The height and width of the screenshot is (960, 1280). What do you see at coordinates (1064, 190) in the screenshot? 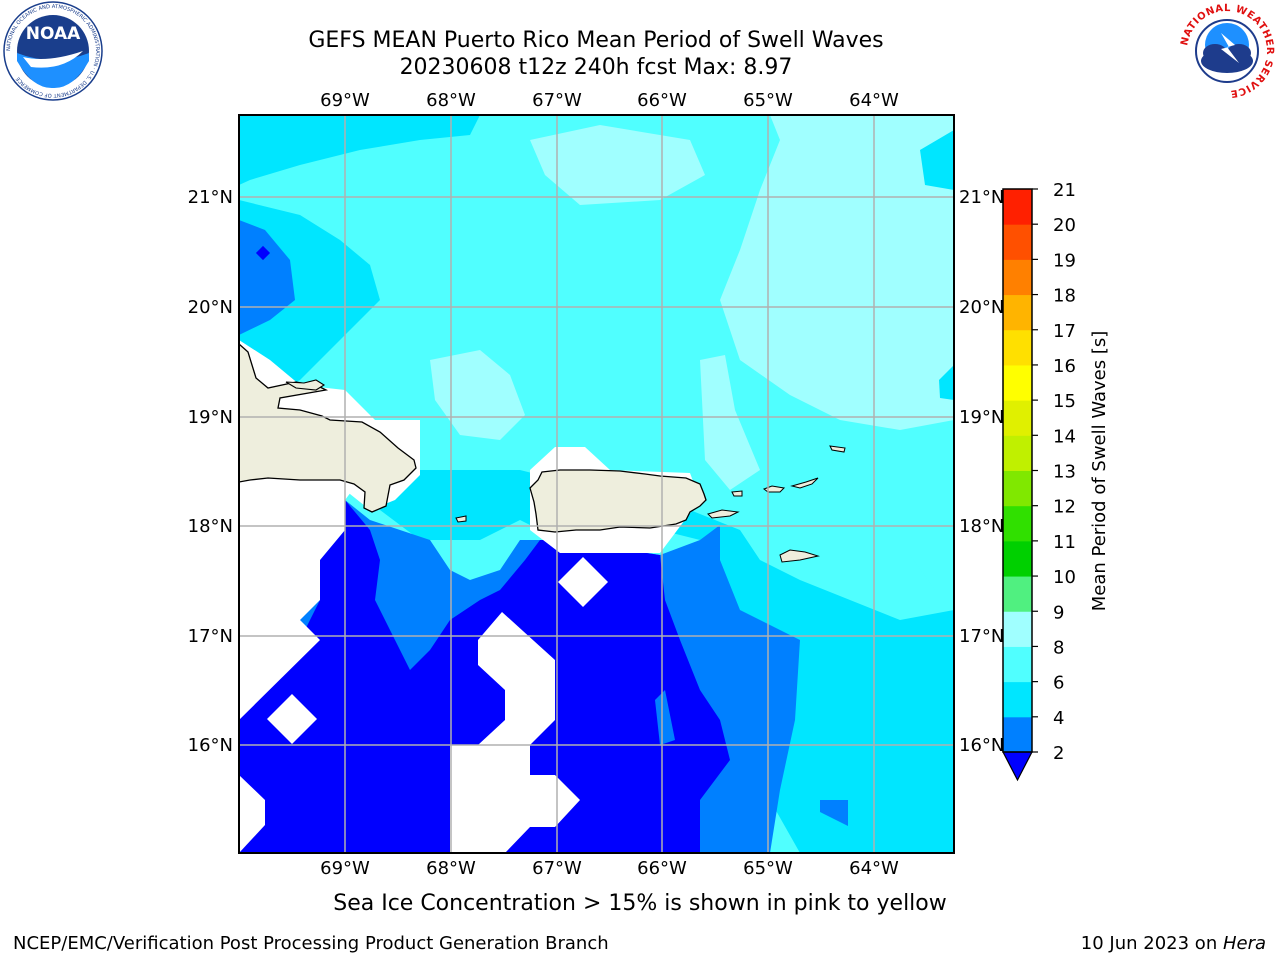
I see `colorbar-tick-label: 21` at bounding box center [1064, 190].